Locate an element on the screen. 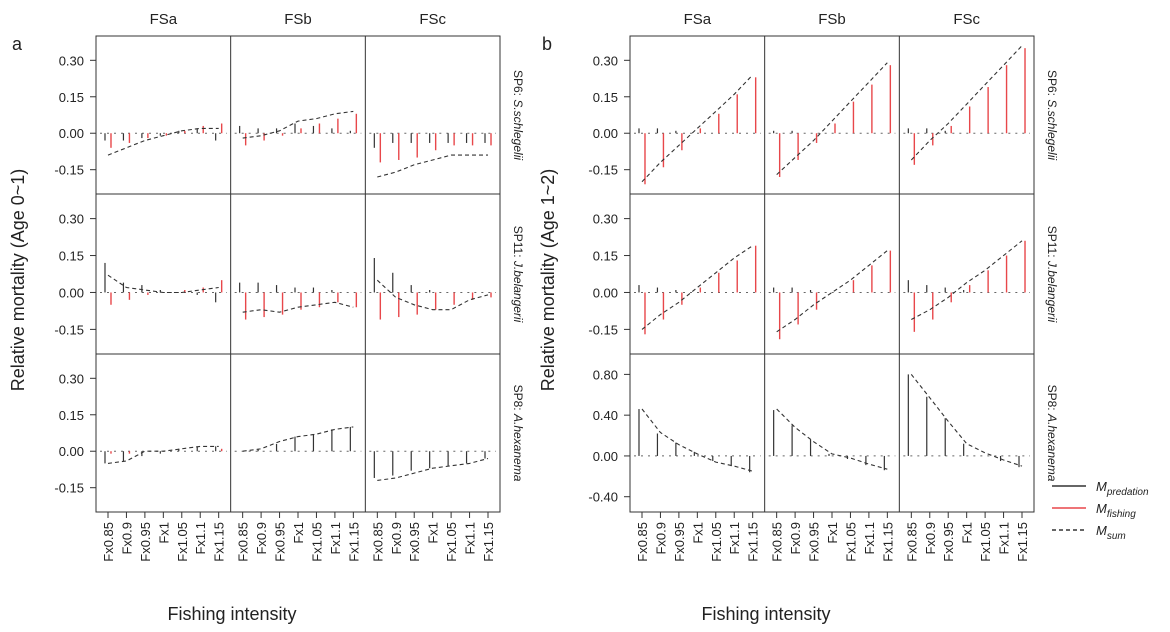  row-label-species: A.hexanema is located at coordinates (1052, 447).